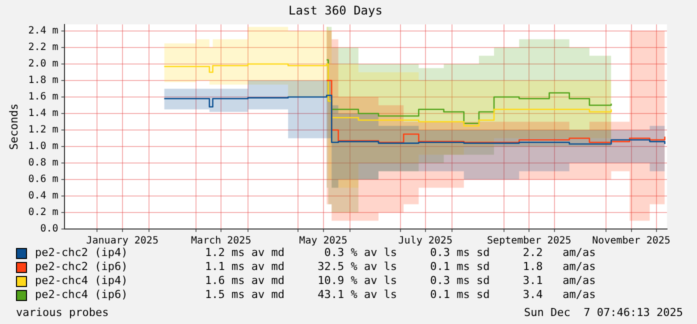  What do you see at coordinates (13, 127) in the screenshot?
I see `y-axis-title: Seconds` at bounding box center [13, 127].